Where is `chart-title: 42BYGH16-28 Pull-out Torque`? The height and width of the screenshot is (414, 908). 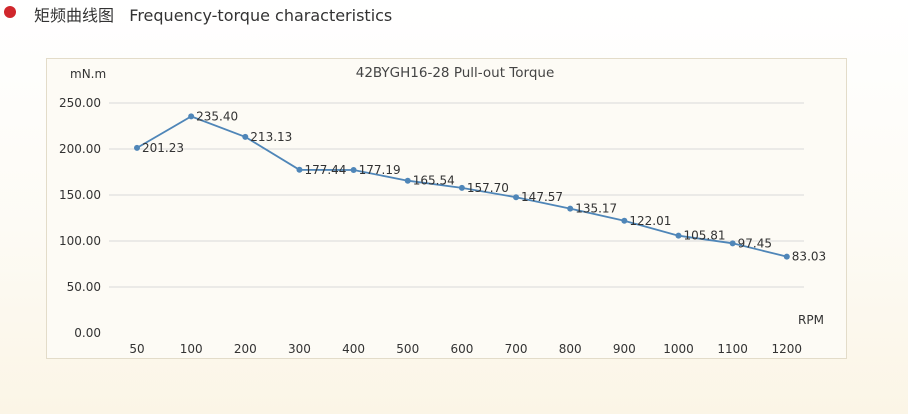 chart-title: 42BYGH16-28 Pull-out Torque is located at coordinates (455, 73).